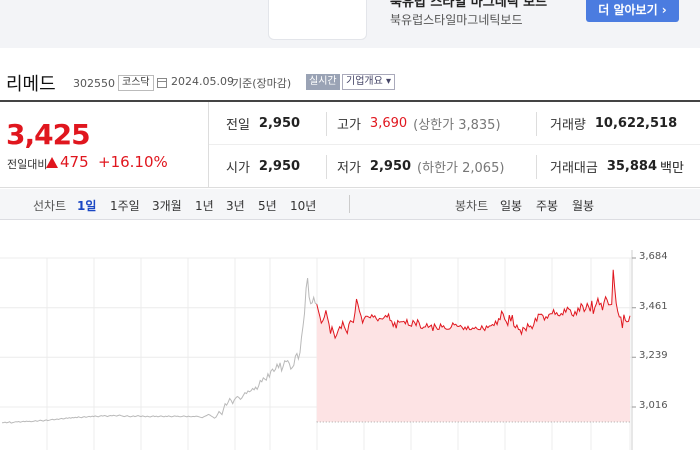 This screenshot has height=450, width=700. What do you see at coordinates (456, 20) in the screenshot?
I see `ad-subtitle: 북유럽스타일마그네틱보드` at bounding box center [456, 20].